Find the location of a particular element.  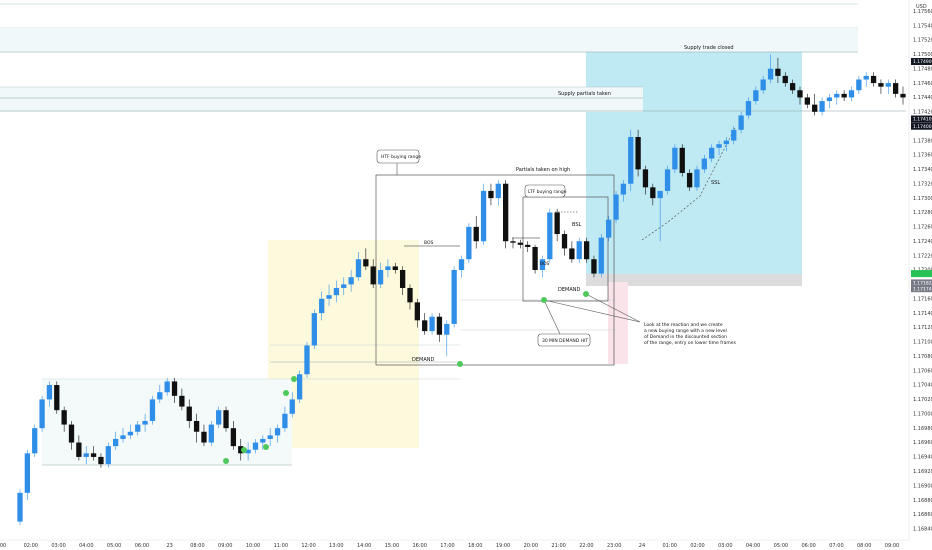

htf-buying-range-label: HTF buying range is located at coordinates (401, 157).